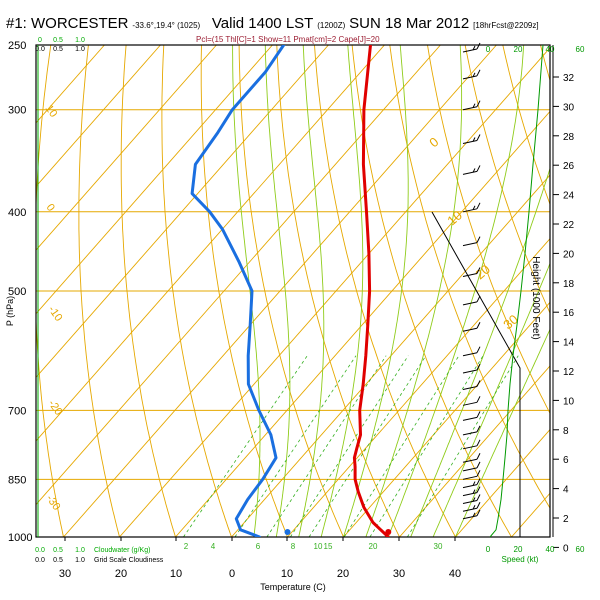 The width and height of the screenshot is (600, 600). I want to click on surface-dewpoint-point, so click(287, 532).